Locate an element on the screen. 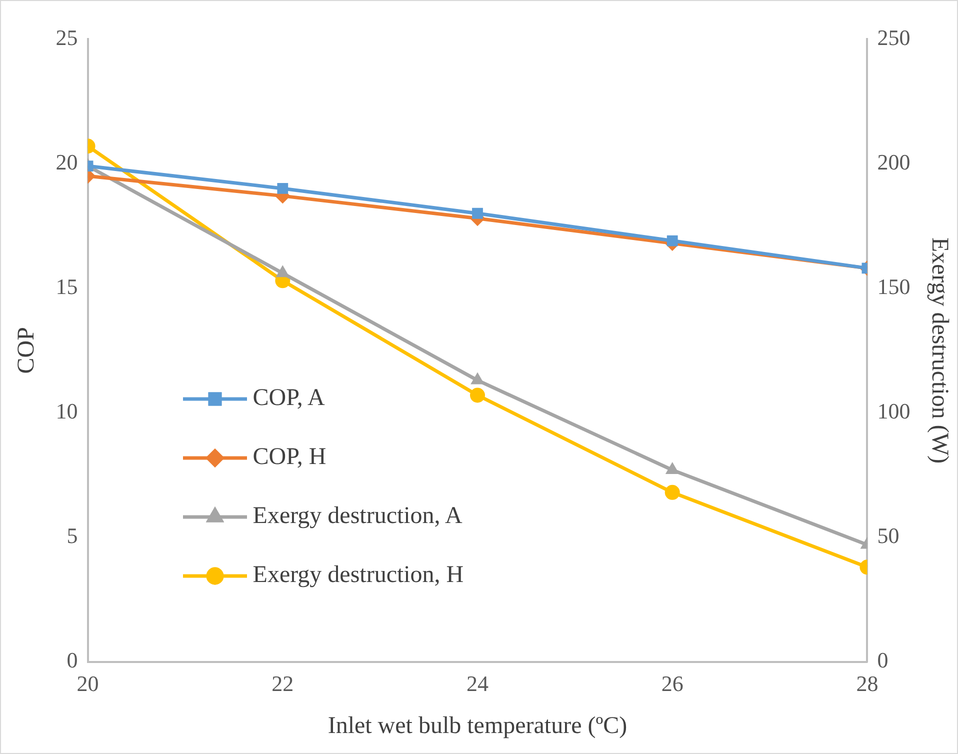 The height and width of the screenshot is (754, 958). y2-tick-label: 150 is located at coordinates (893, 286).